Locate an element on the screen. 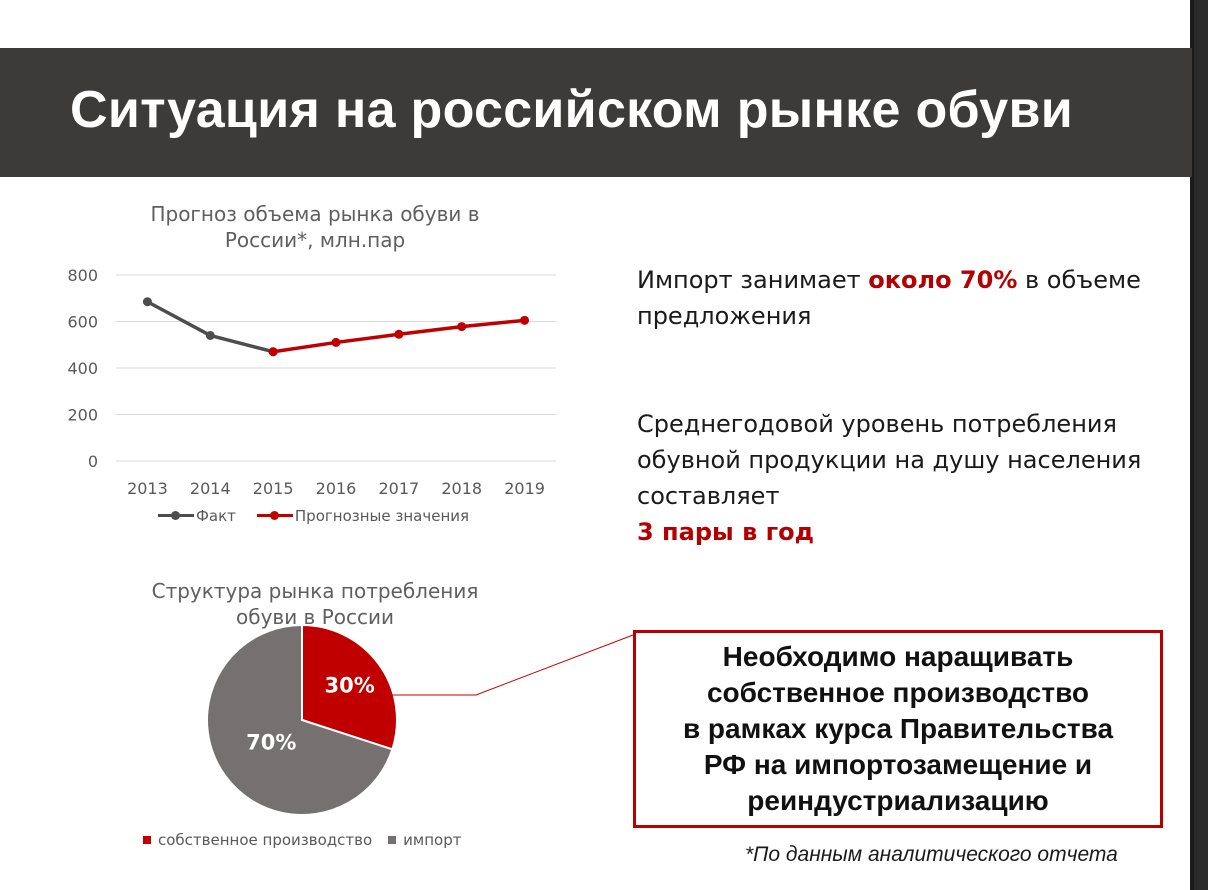 This screenshot has height=890, width=1208. y-tick-label: 600 is located at coordinates (82, 322).